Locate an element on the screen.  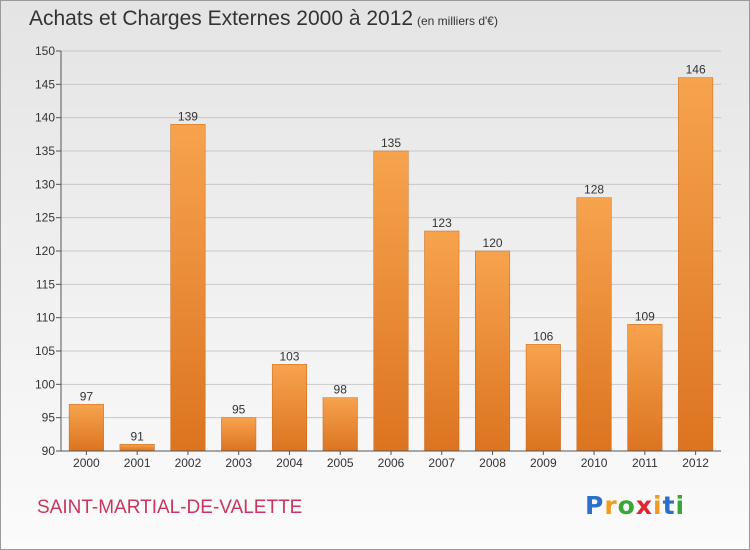
y-tick-label: 150 is located at coordinates (45, 51).